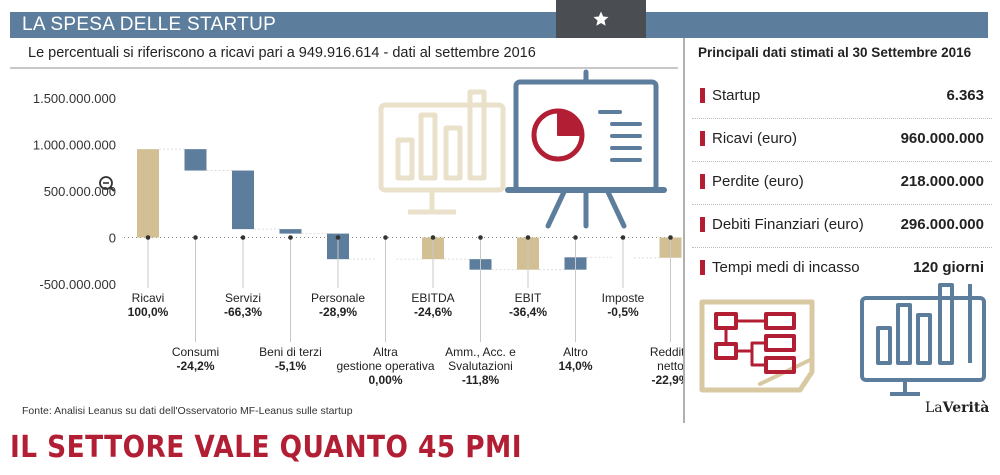 This screenshot has height=475, width=1000. I want to click on data-label: -66,3%, so click(243, 312).